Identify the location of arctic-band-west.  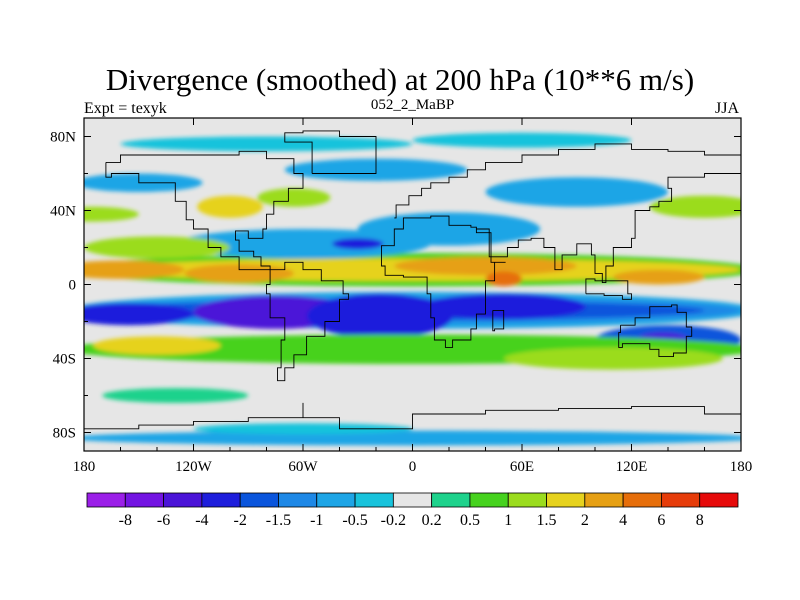
(266, 144).